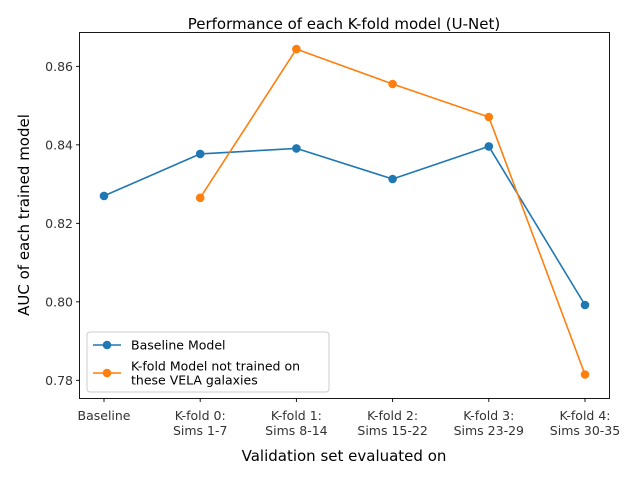 The image size is (640, 480). What do you see at coordinates (59, 301) in the screenshot?
I see `y-tick-label: 0.80` at bounding box center [59, 301].